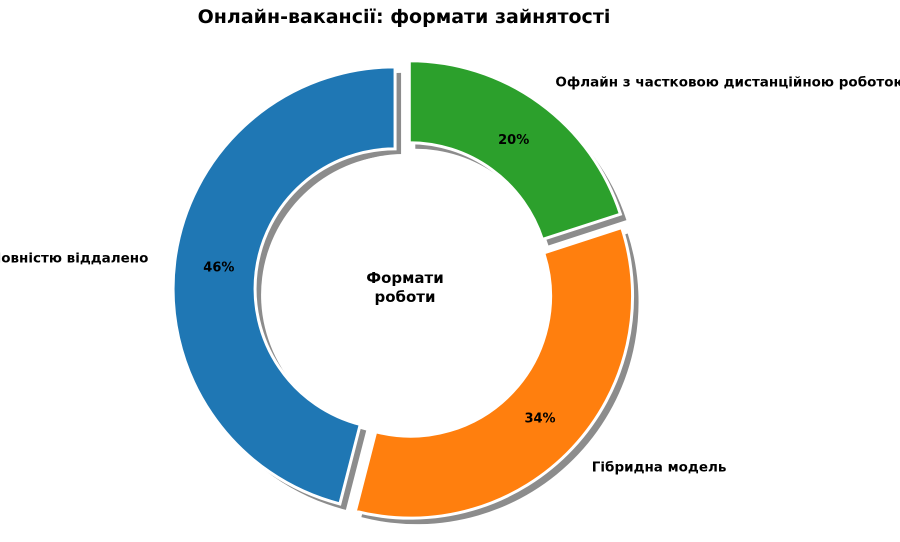  Describe the element at coordinates (727, 83) in the screenshot. I see `category-label: Офлайн з частковою дистанційною роботою` at that location.